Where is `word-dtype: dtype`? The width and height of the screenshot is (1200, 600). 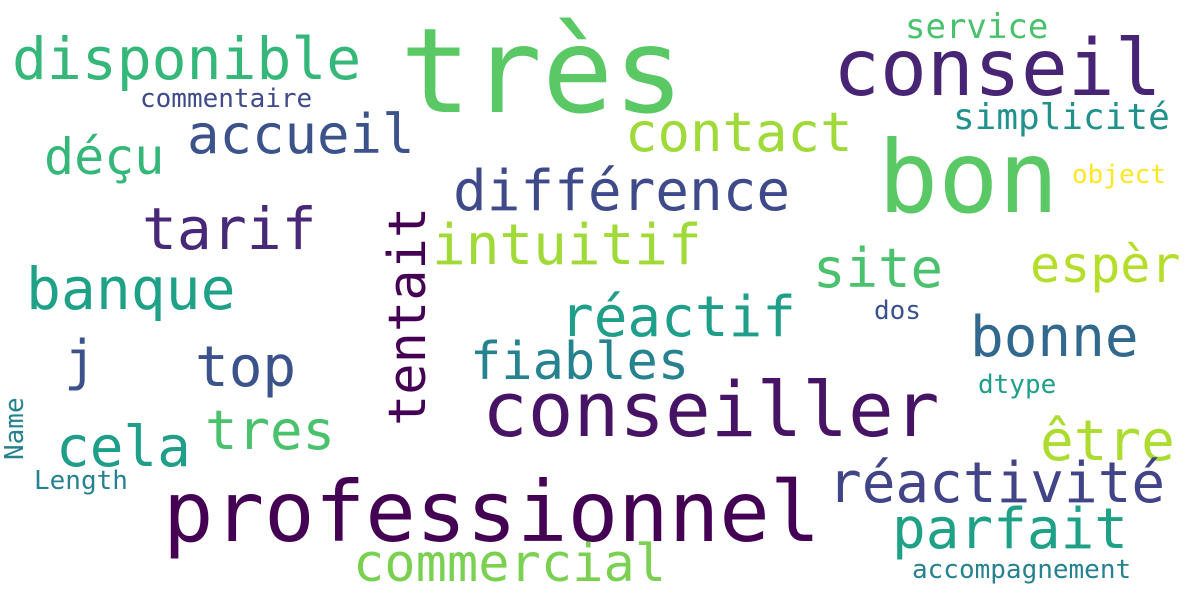
word-dtype: dtype is located at coordinates (1017, 385).